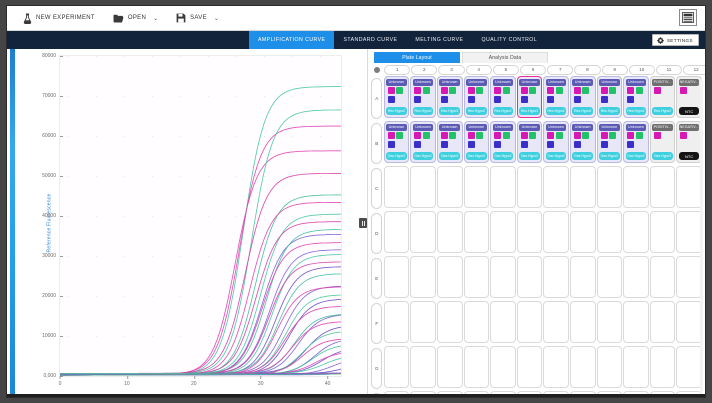 The width and height of the screenshot is (712, 403). I want to click on well-F11, so click(662, 322).